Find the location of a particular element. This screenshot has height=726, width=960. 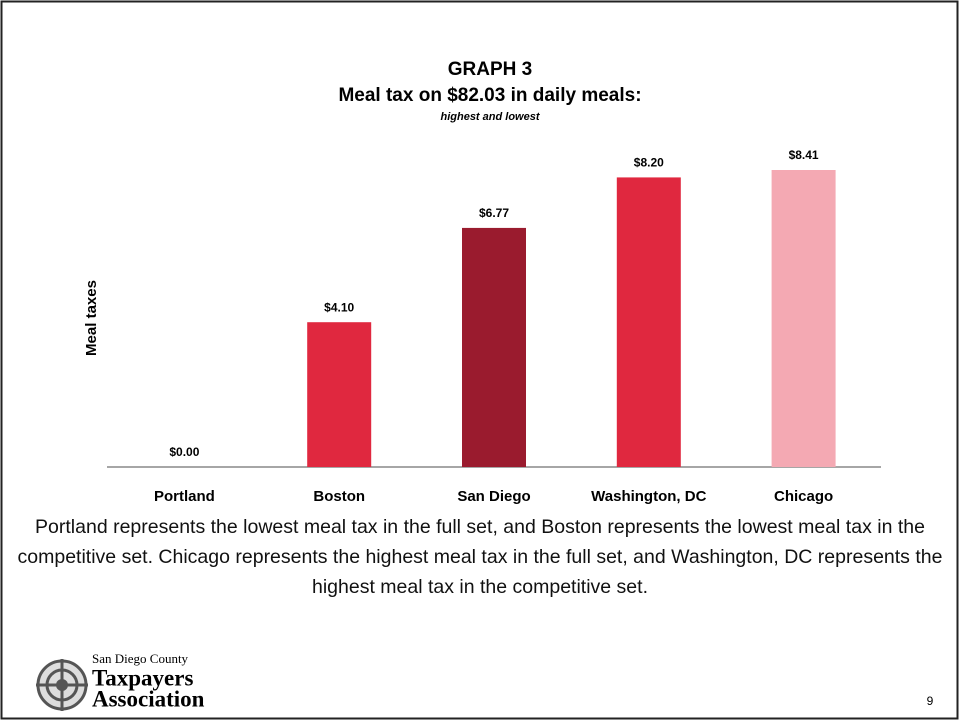

x-tick-label: Boston is located at coordinates (339, 496).